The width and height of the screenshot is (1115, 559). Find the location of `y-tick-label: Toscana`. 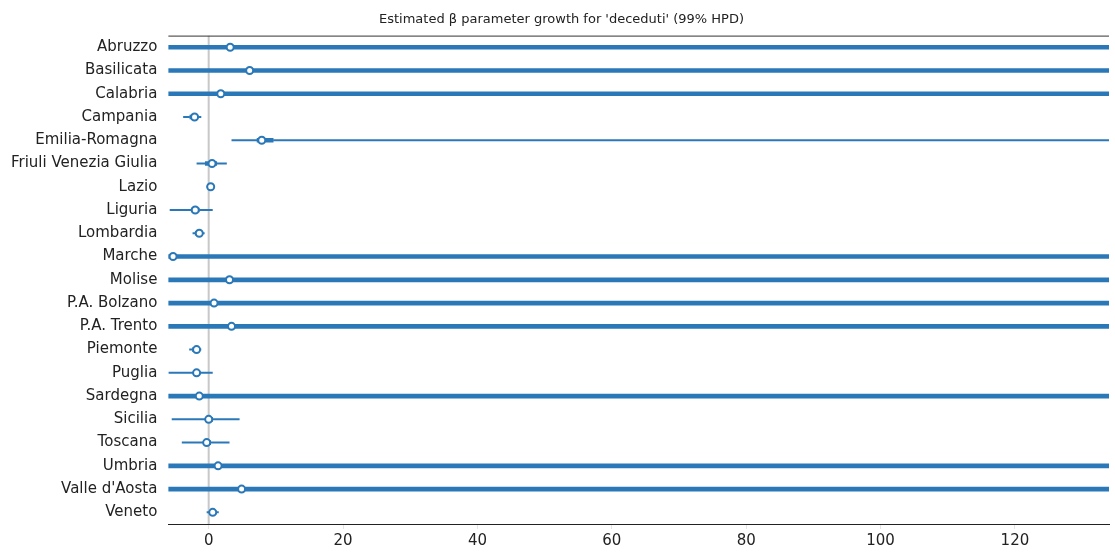

y-tick-label: Toscana is located at coordinates (127, 441).